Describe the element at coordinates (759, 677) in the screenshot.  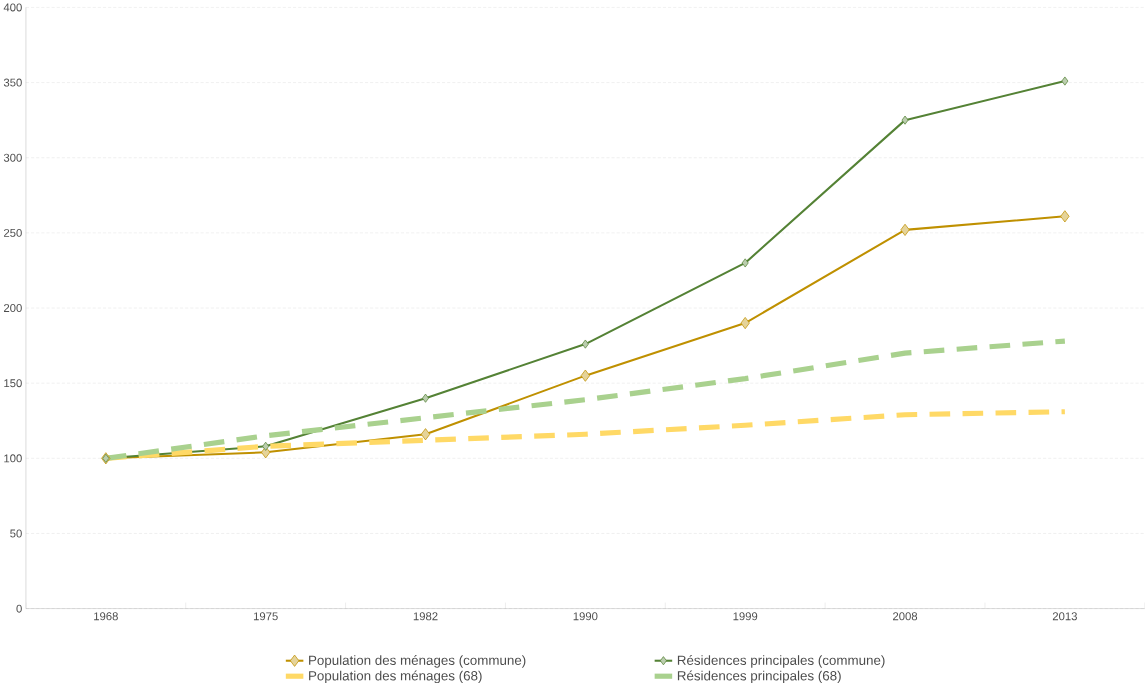
I see `legend-label: Résidences principales (68)` at that location.